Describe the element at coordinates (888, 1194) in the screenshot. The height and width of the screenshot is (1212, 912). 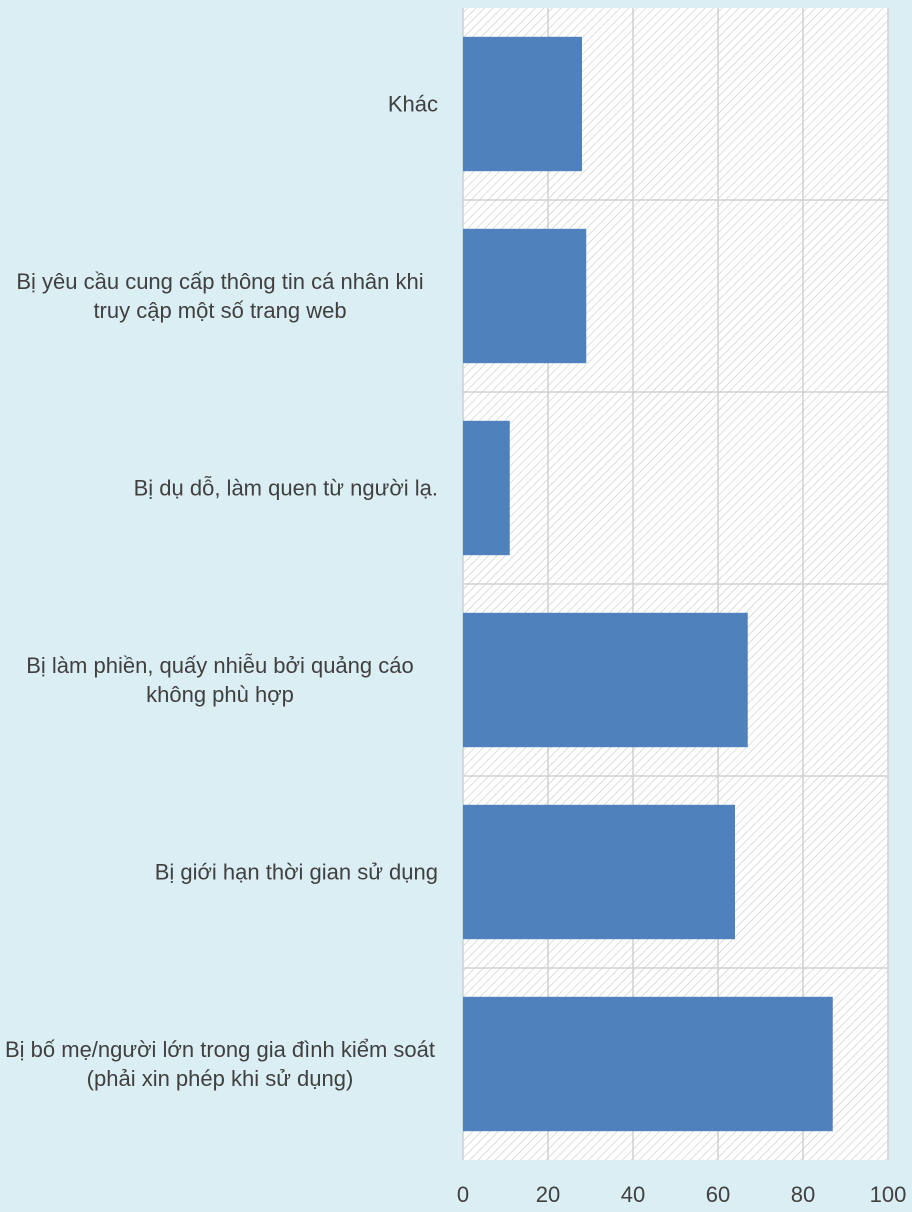
I see `x-tick-label: 100` at that location.